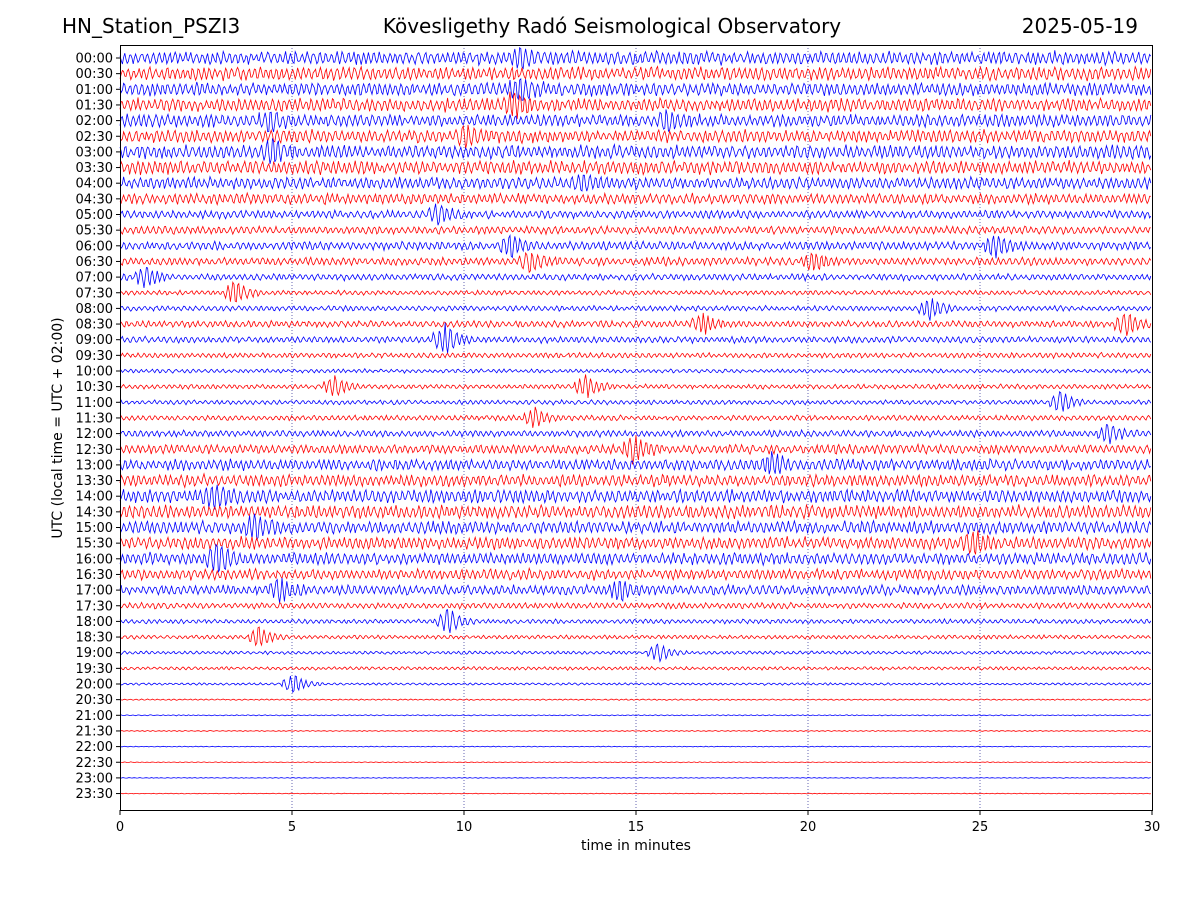  I want to click on y-tick-label: 11:00, so click(94, 403).